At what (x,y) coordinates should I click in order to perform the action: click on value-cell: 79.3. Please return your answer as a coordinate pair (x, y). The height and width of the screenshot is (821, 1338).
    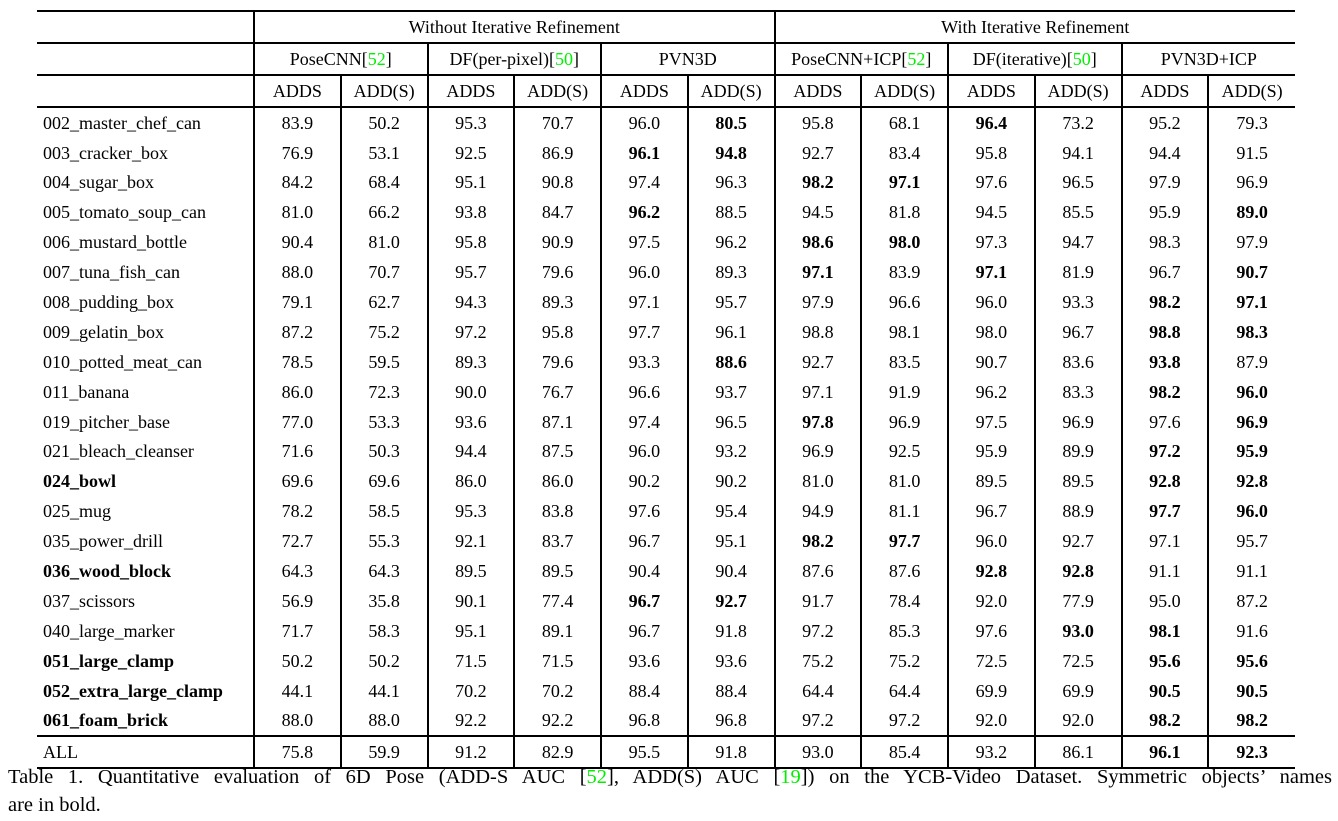
    Looking at the image, I should click on (1251, 122).